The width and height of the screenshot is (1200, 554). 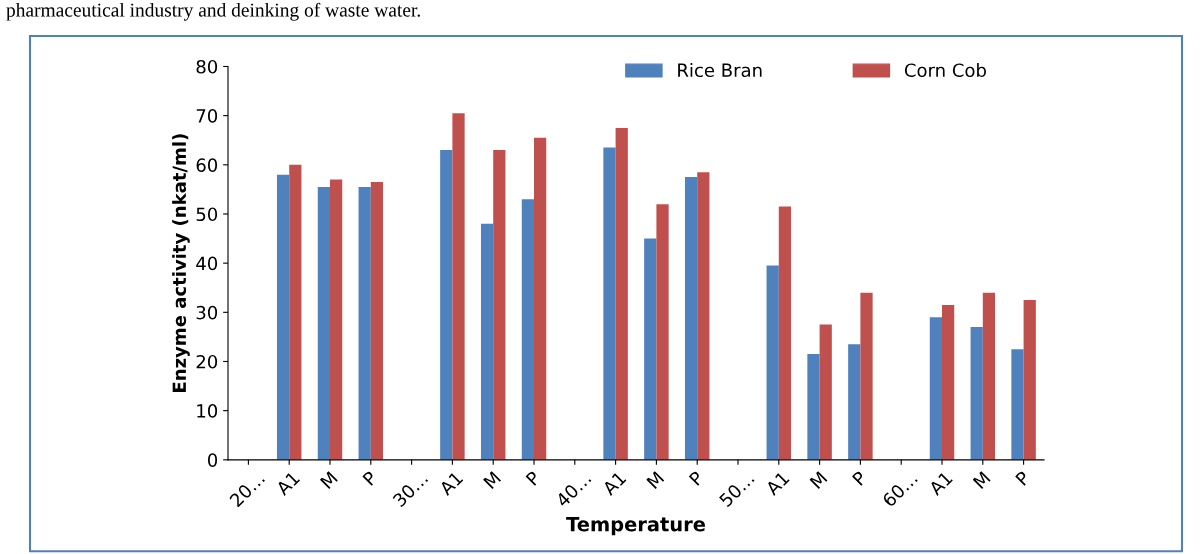 I want to click on y-axis-title: Enzyme activity (nkat/ml), so click(x=181, y=263).